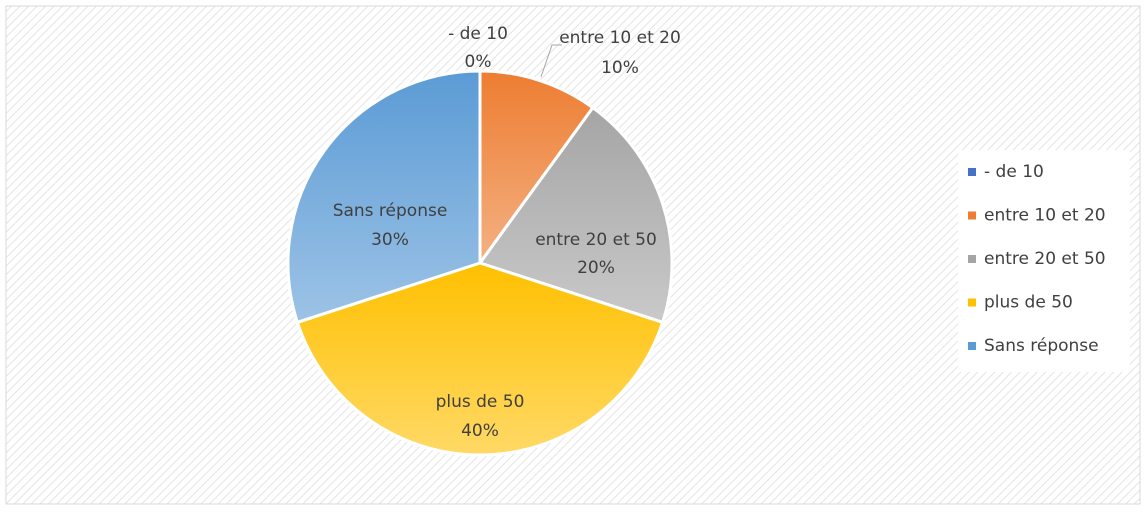 This screenshot has height=514, width=1146. What do you see at coordinates (620, 38) in the screenshot?
I see `data-label-name: entre 10 et 20` at bounding box center [620, 38].